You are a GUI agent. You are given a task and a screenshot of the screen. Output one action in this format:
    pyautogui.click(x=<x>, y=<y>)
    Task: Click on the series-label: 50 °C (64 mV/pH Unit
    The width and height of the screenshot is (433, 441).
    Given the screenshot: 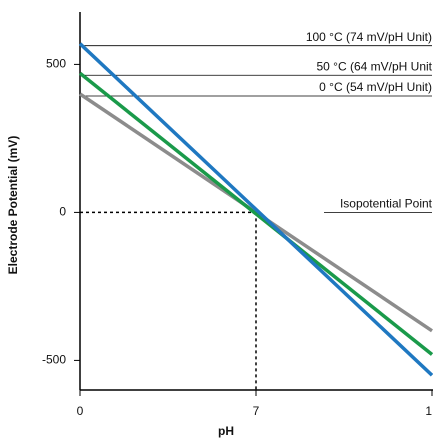 What is the action you would take?
    pyautogui.click(x=374, y=66)
    